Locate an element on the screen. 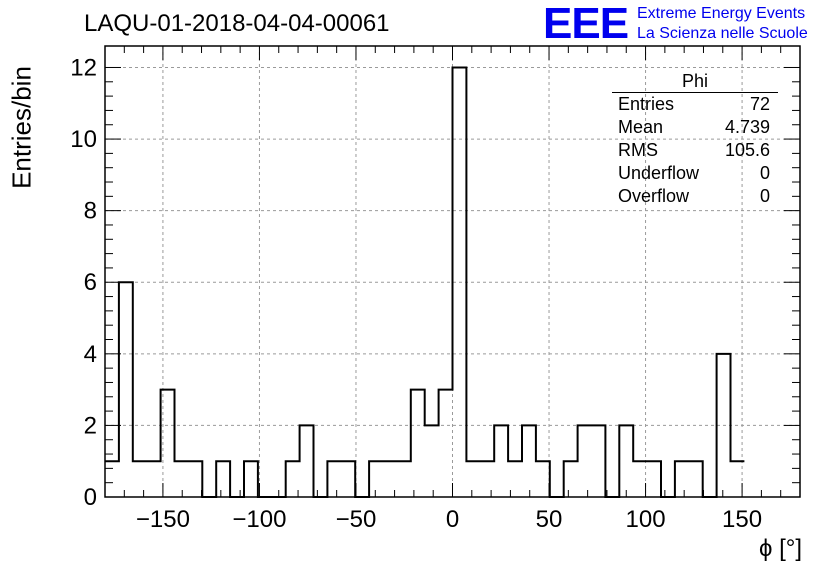  x-tick-label: 0 is located at coordinates (452, 519).